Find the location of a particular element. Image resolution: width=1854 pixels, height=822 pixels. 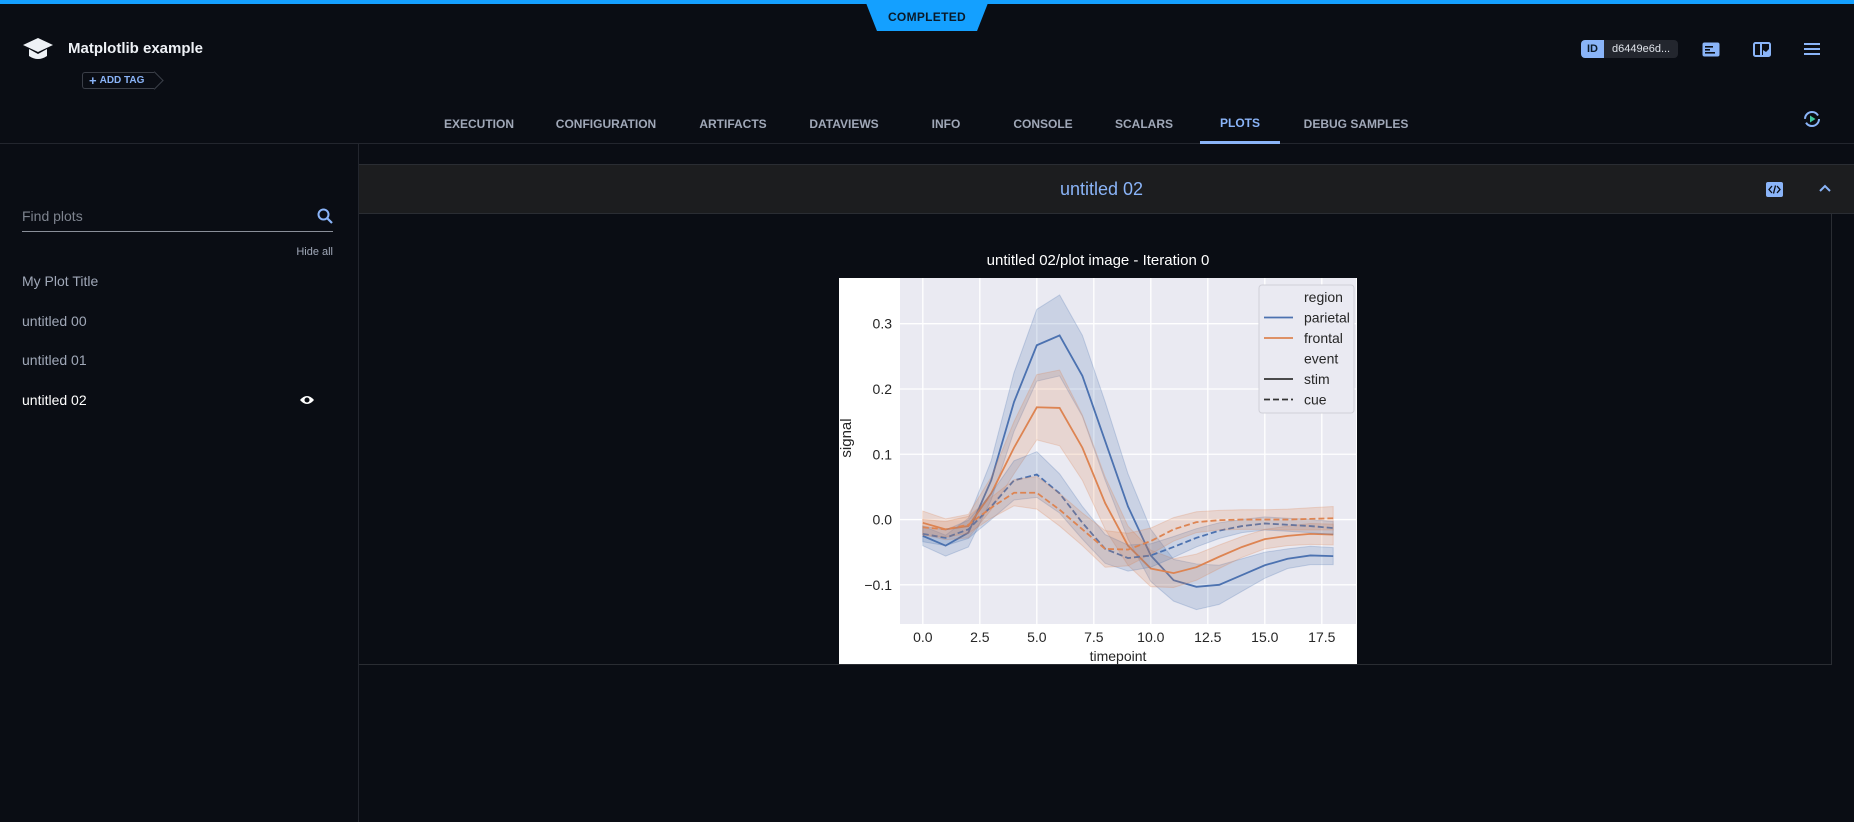

auto-refresh-icon is located at coordinates (1812, 119).